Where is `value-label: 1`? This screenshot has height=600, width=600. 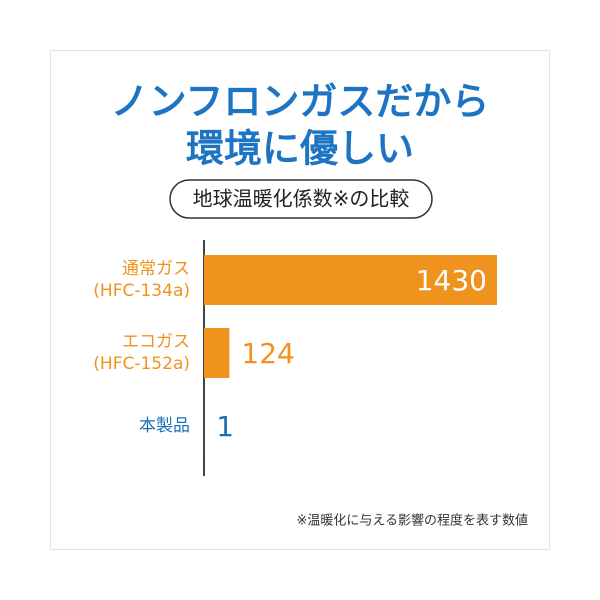
value-label: 1 is located at coordinates (225, 426).